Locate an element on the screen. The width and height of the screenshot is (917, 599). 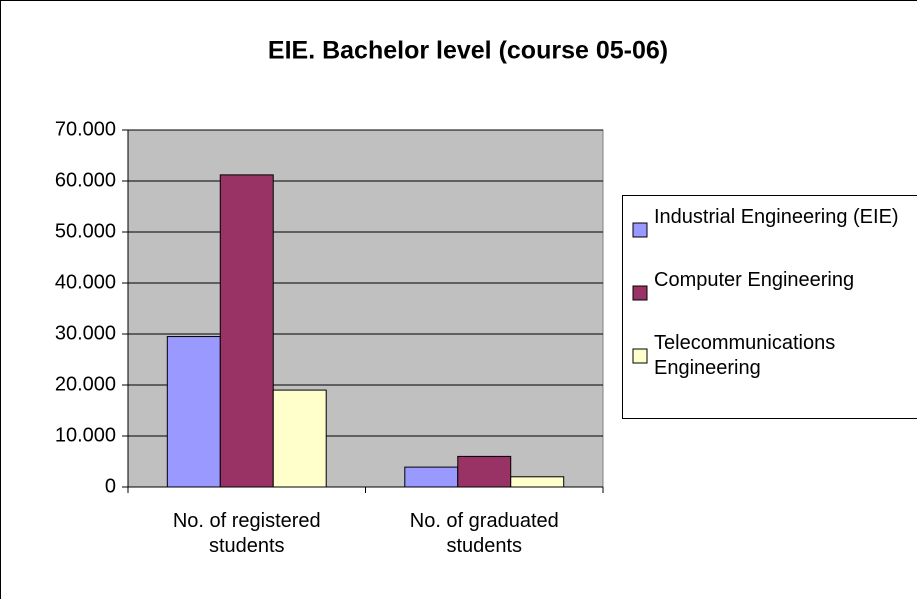
y-tick-label: 0 is located at coordinates (110, 486).